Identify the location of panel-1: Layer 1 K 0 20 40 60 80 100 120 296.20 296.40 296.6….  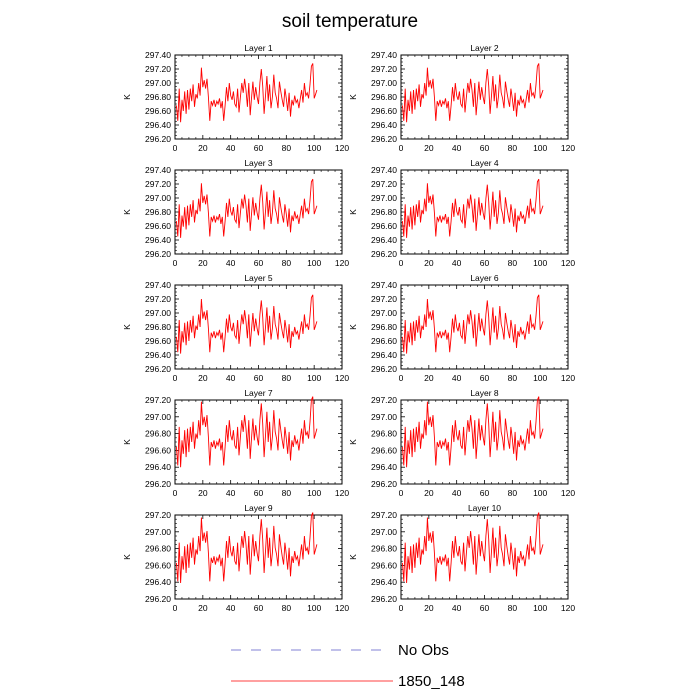
(235, 98).